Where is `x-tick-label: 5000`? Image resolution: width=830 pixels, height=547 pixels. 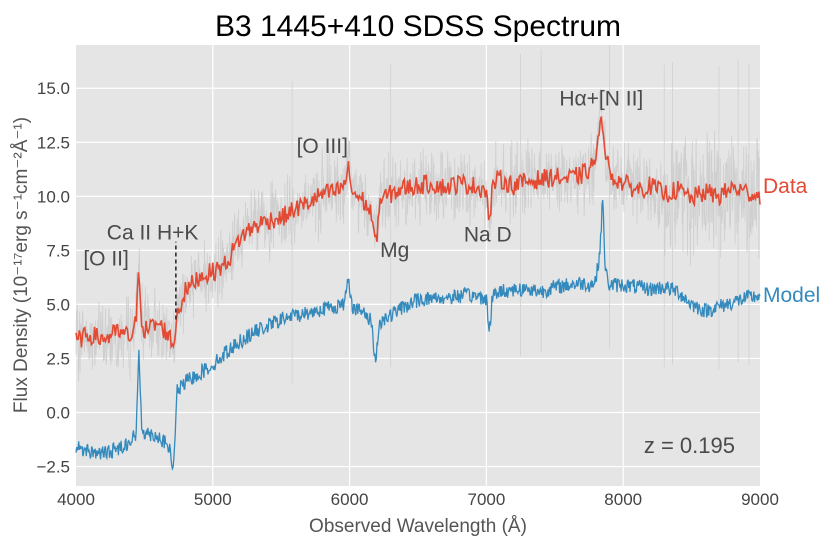
x-tick-label: 5000 is located at coordinates (213, 499).